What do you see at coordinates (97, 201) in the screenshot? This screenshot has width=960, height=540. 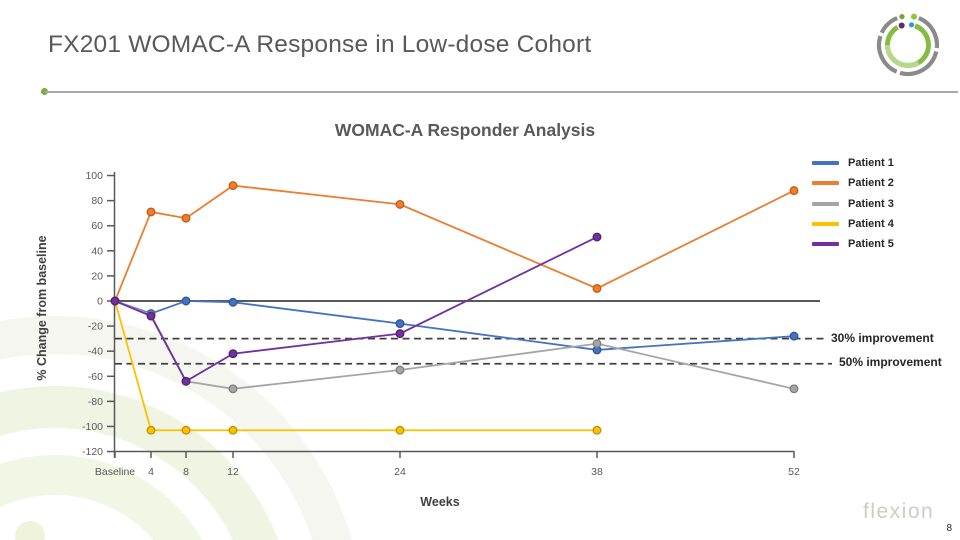 I see `svg-text: 80` at bounding box center [97, 201].